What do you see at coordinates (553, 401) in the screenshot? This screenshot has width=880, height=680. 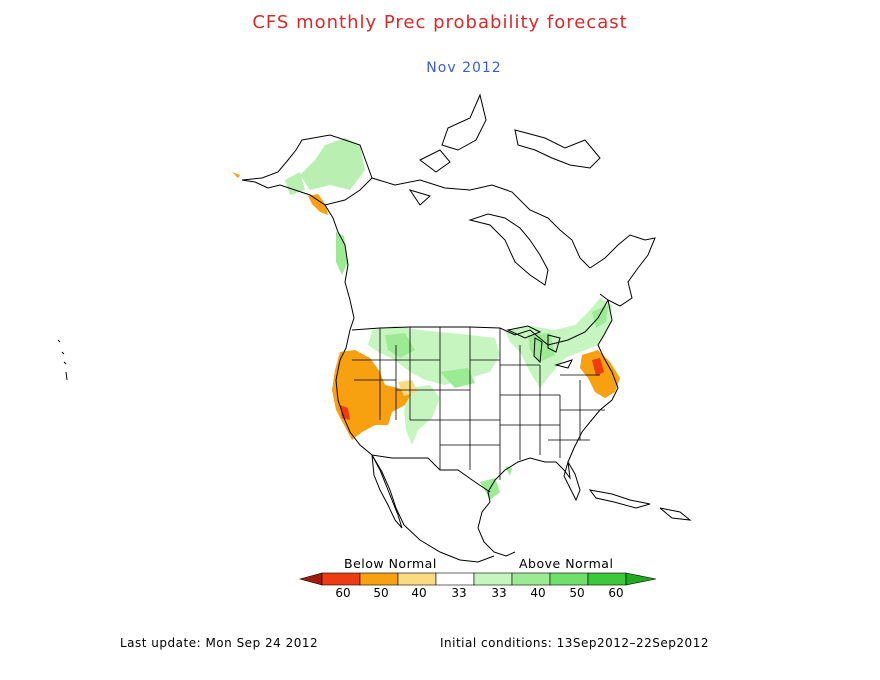 I see `coast-atlantic` at bounding box center [553, 401].